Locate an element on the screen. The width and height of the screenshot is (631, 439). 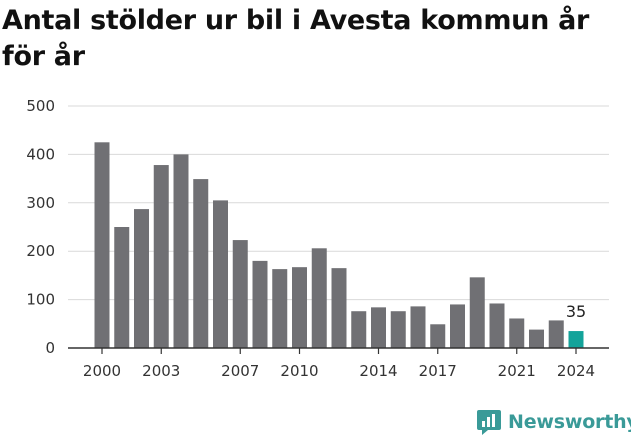
bar-2007 is located at coordinates (240, 294).